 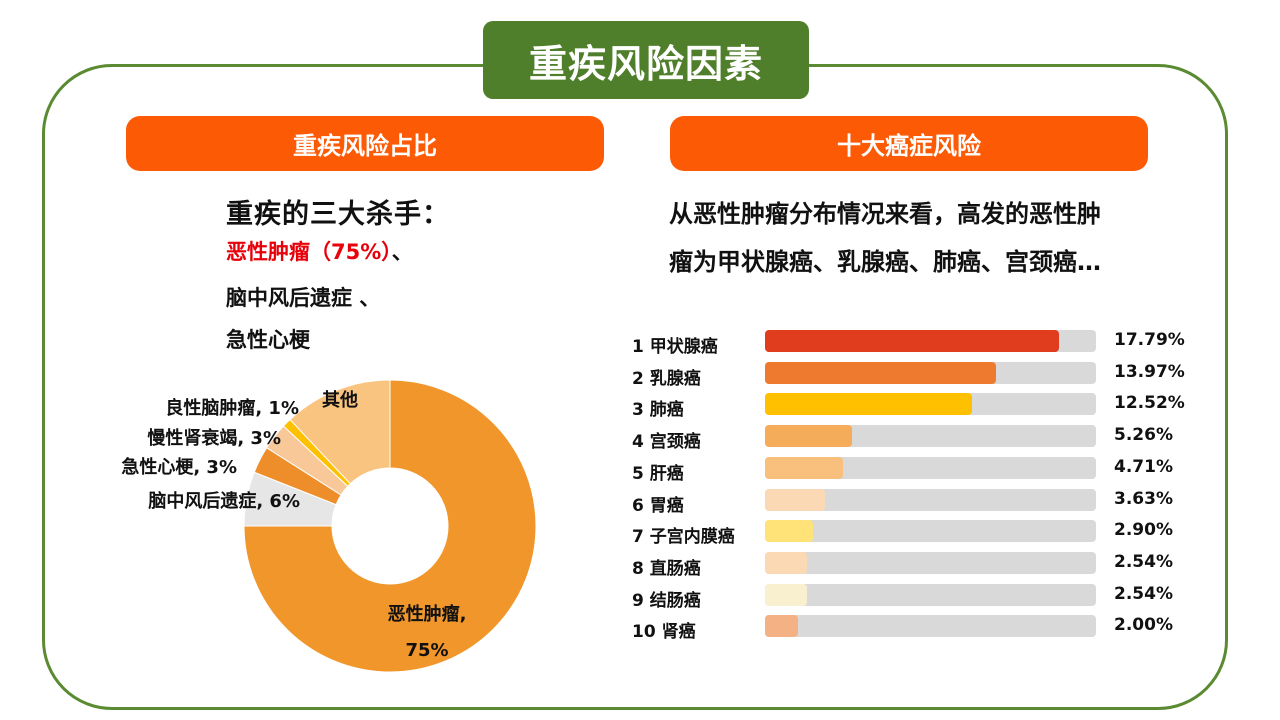 I want to click on bar-row: 3 肺癌 12.52%, so click(x=912, y=407).